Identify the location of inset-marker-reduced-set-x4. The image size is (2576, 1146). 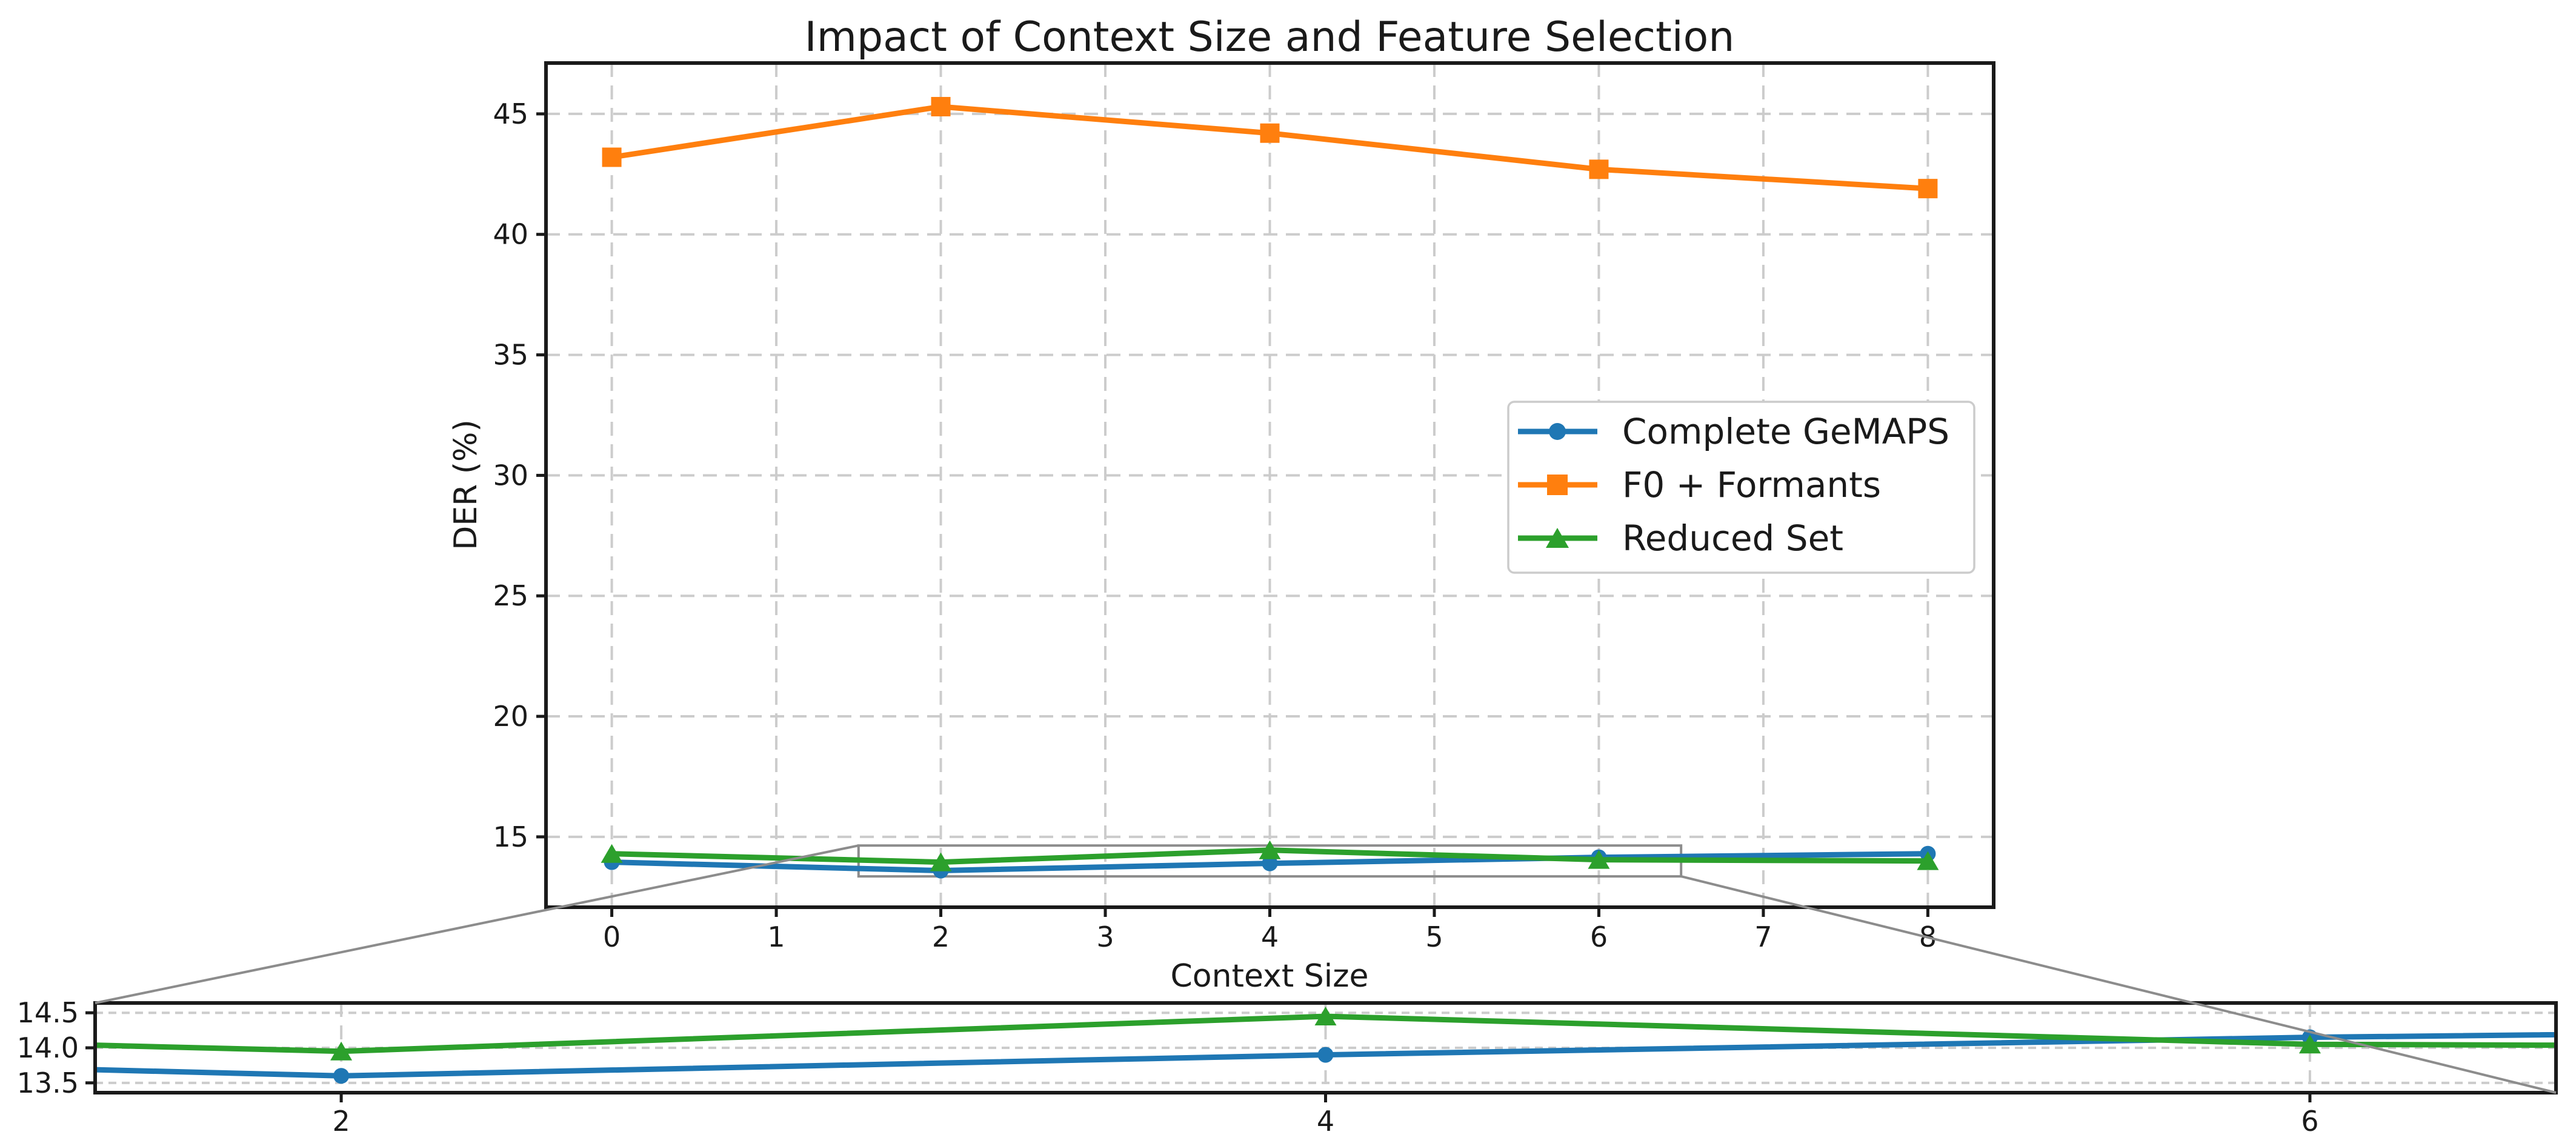
(1325, 1015).